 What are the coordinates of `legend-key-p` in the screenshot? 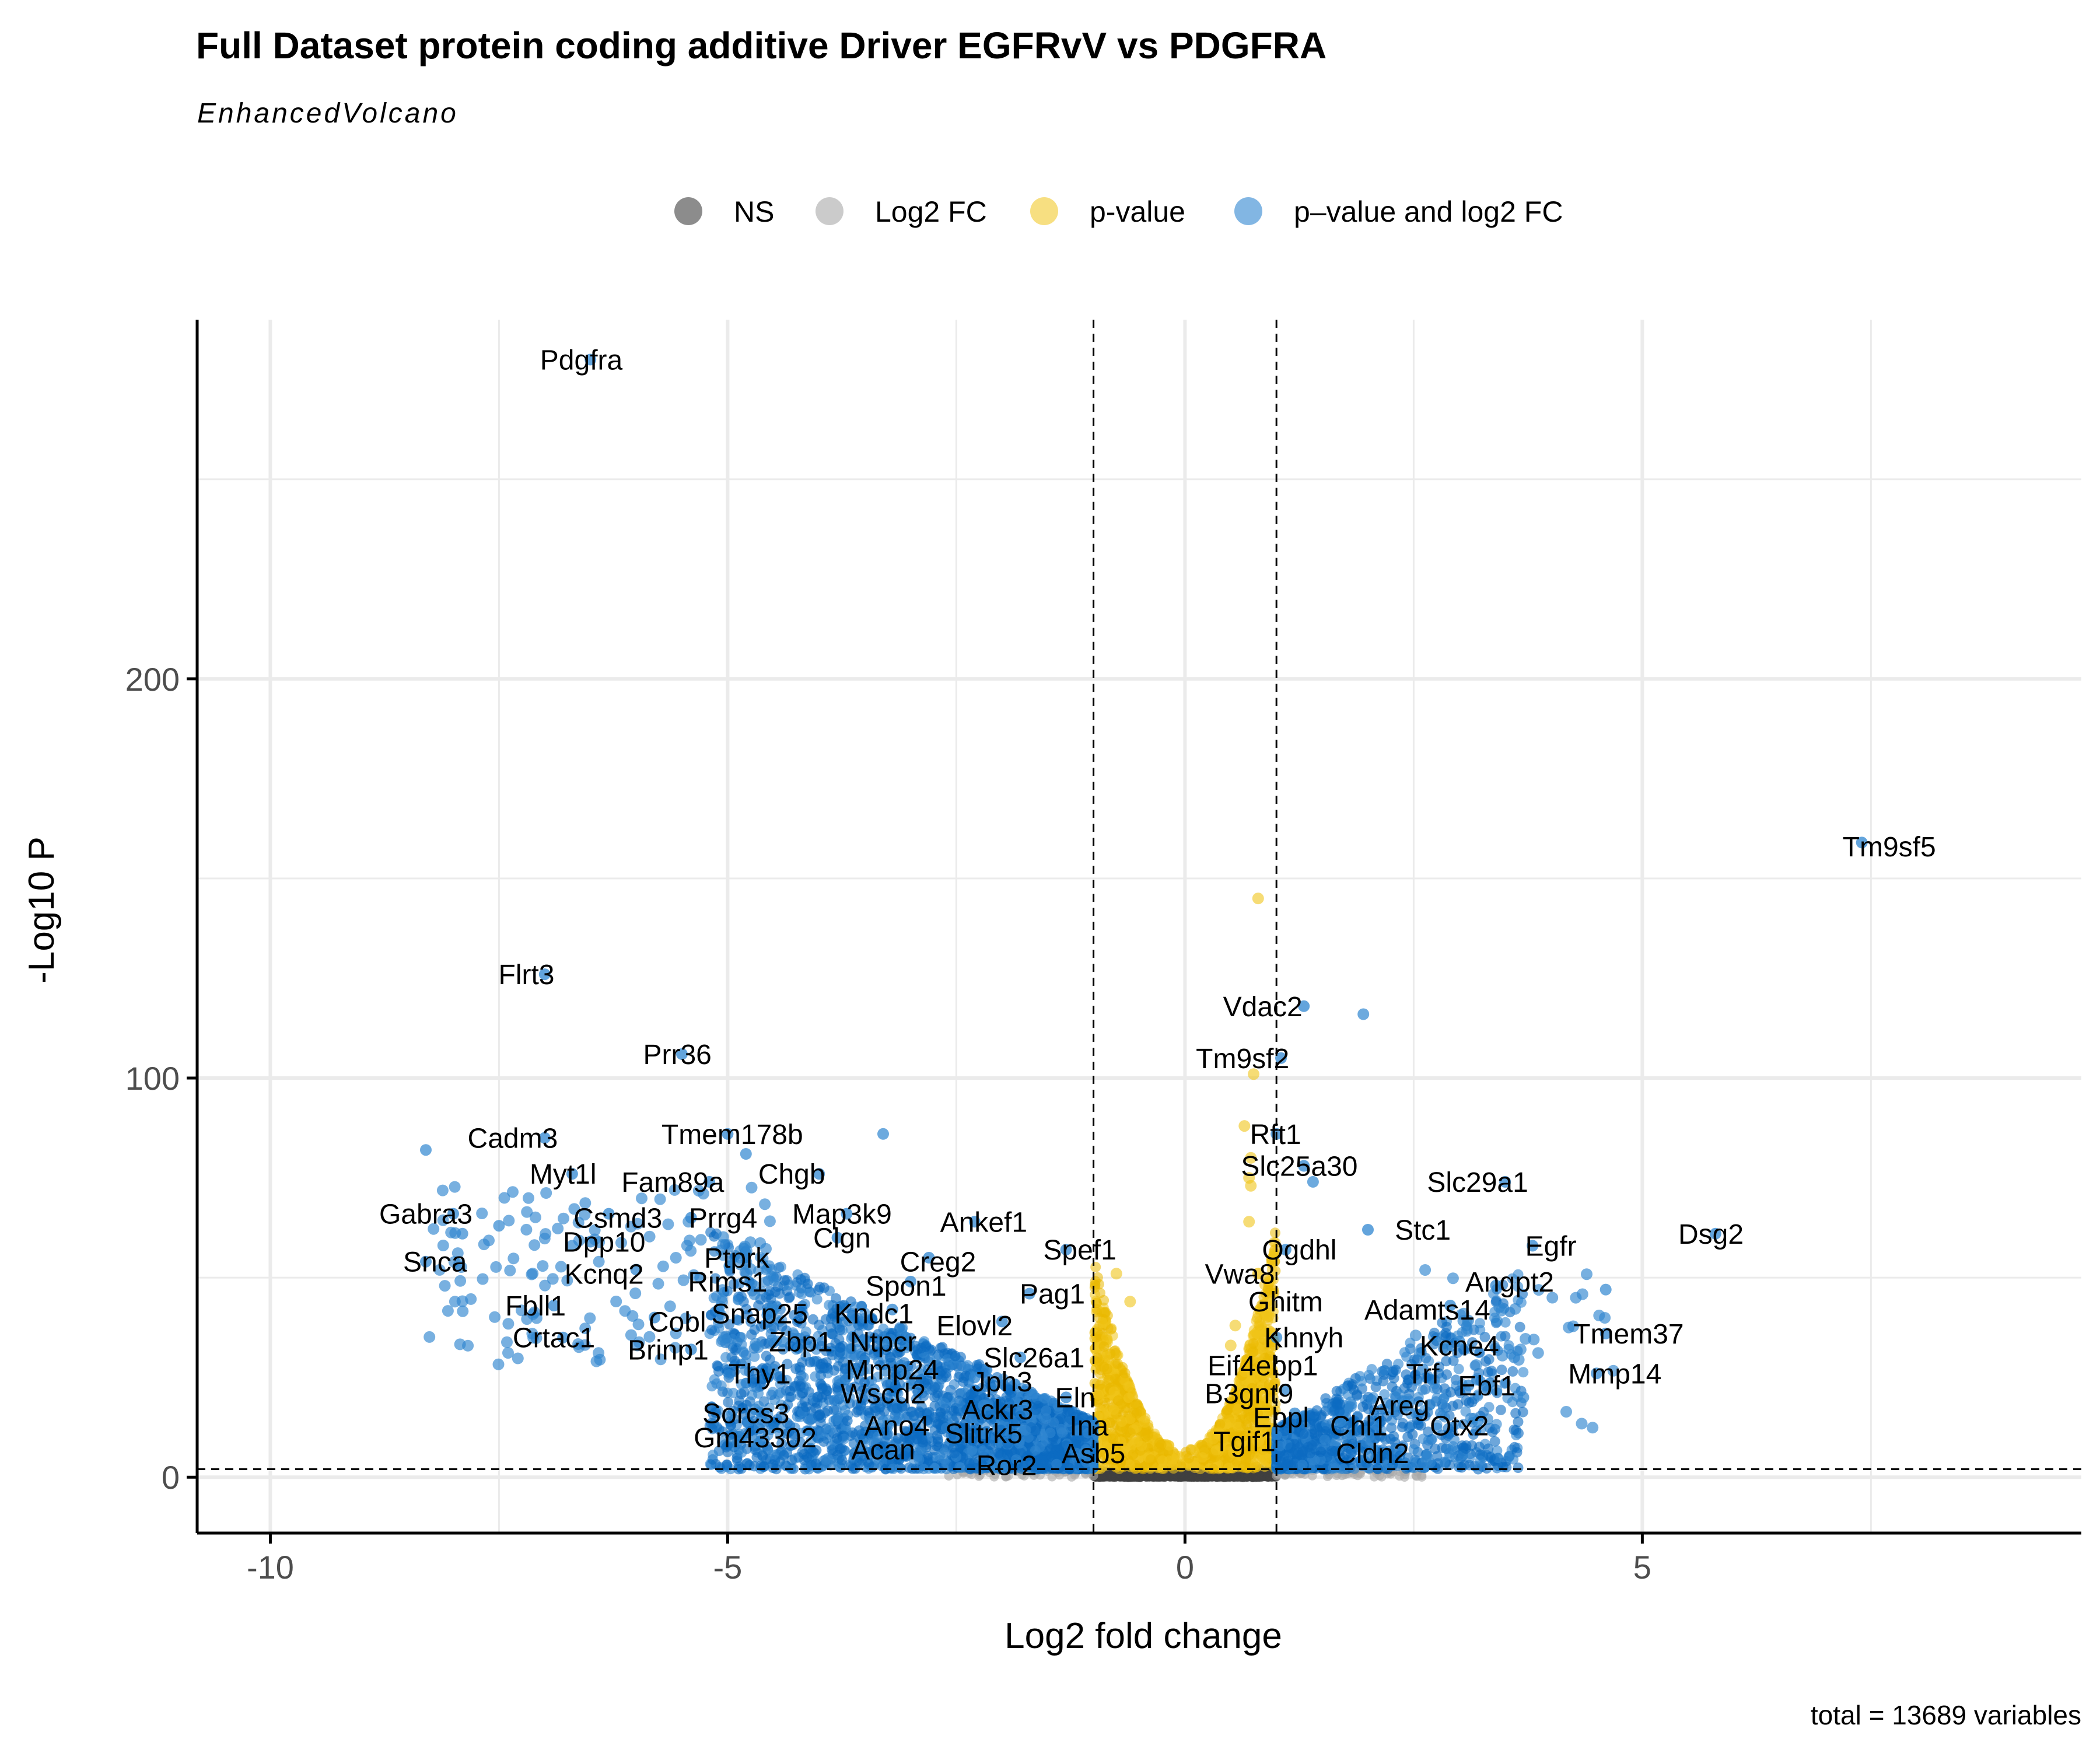 It's located at (1044, 211).